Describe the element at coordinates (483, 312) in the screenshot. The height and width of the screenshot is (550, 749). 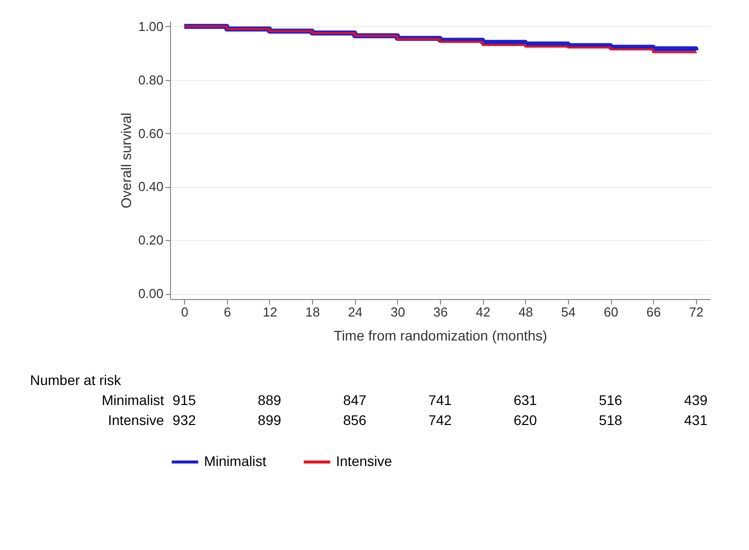
I see `x-tick-label: 42` at that location.